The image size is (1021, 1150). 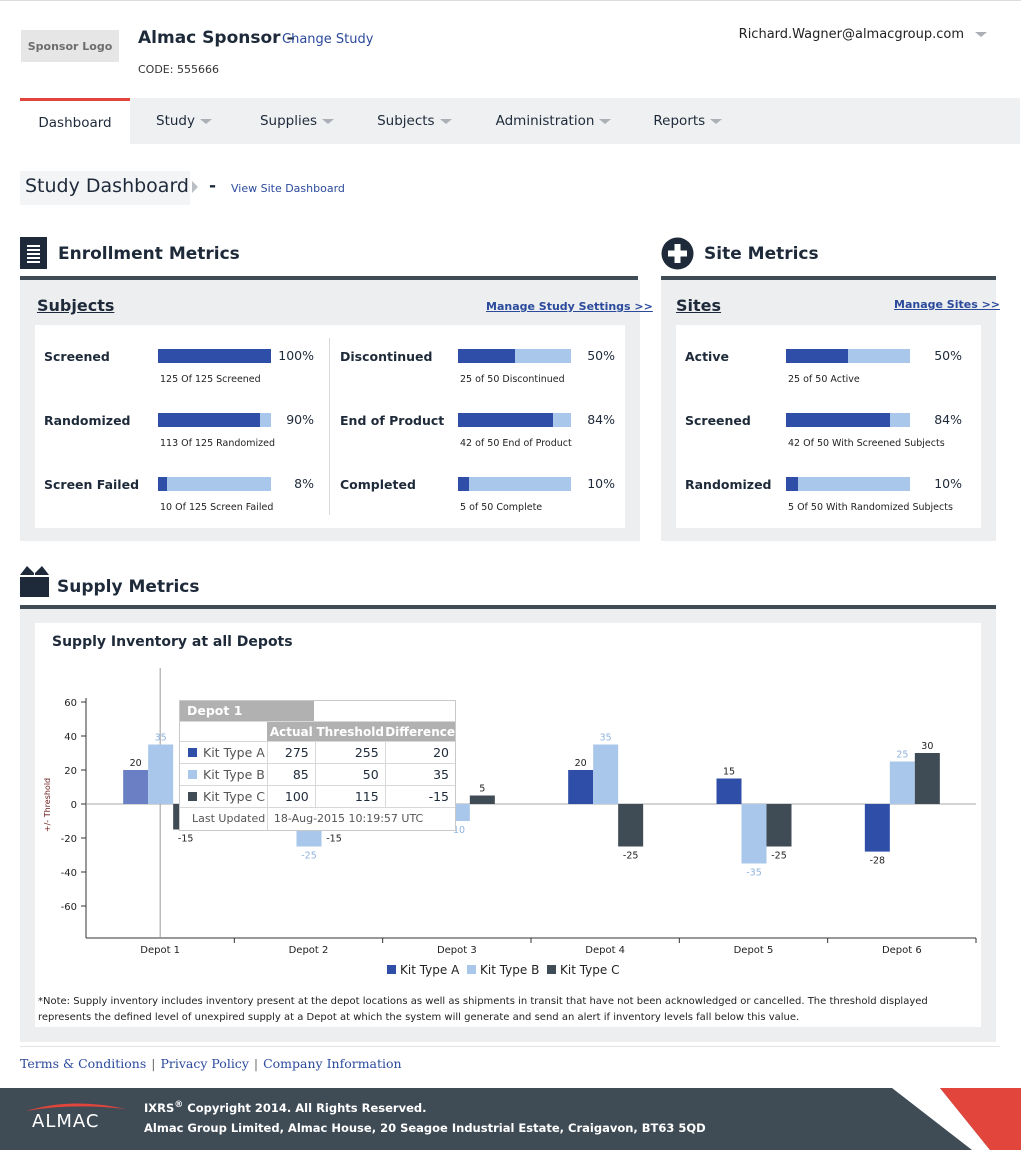 What do you see at coordinates (878, 861) in the screenshot?
I see `data-label: -28` at bounding box center [878, 861].